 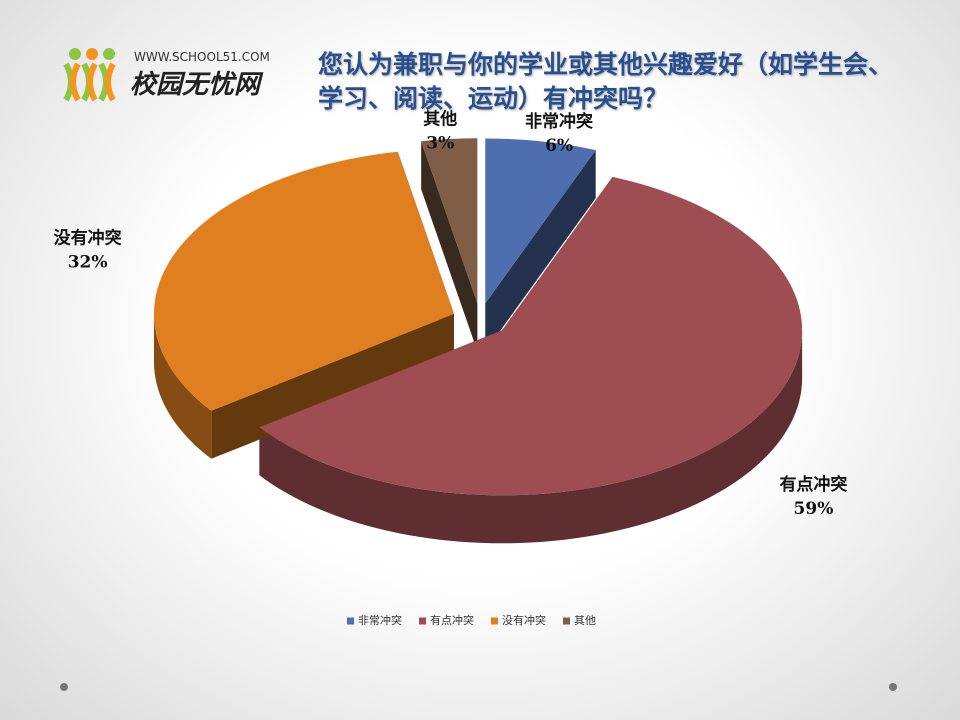 I want to click on data-label-category: 没有冲突, so click(x=88, y=238).